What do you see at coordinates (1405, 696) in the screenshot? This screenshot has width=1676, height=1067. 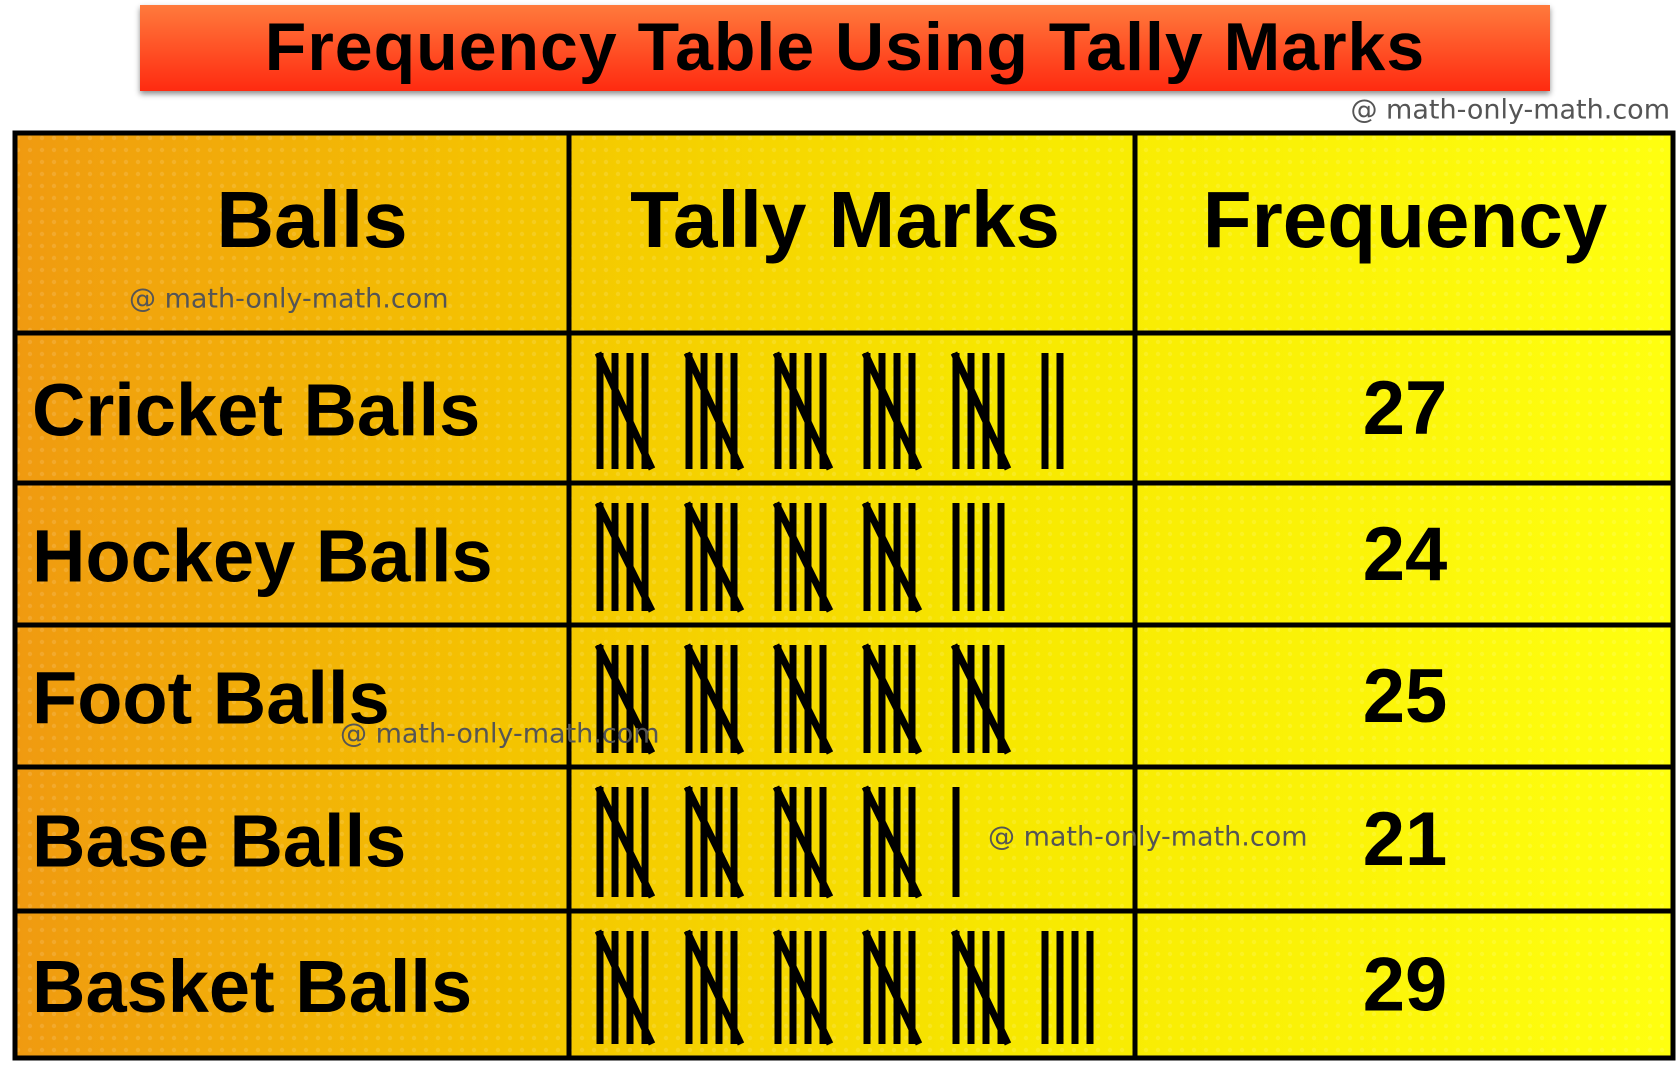 I see `frequency: 25` at bounding box center [1405, 696].